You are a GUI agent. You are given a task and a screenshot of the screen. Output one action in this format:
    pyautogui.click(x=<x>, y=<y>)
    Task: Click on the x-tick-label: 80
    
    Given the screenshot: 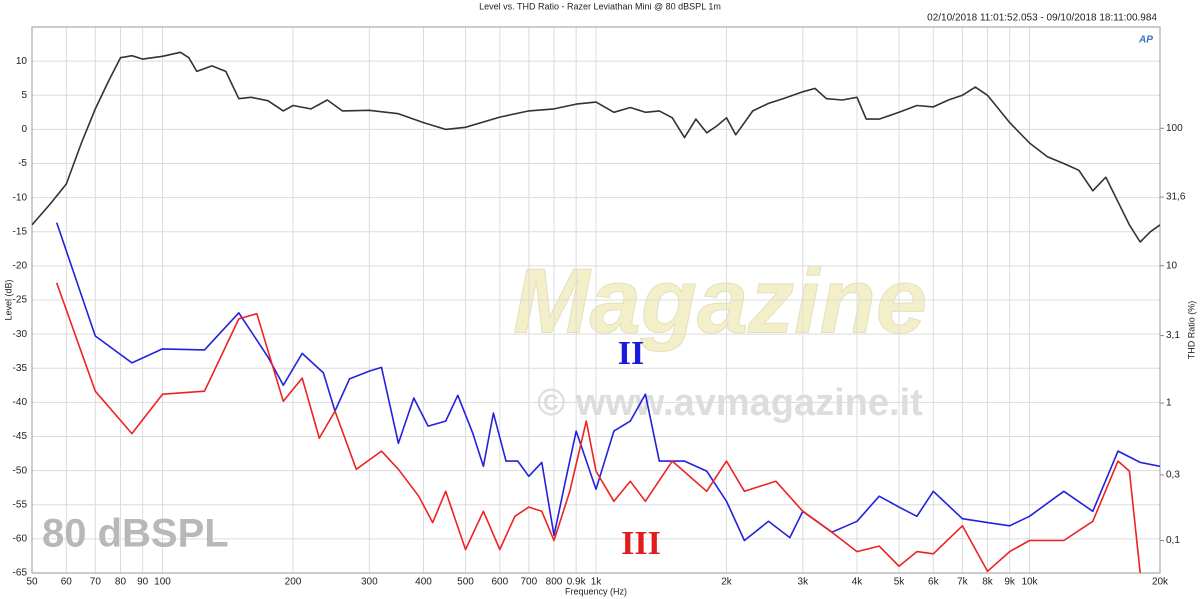 What is the action you would take?
    pyautogui.click(x=121, y=582)
    